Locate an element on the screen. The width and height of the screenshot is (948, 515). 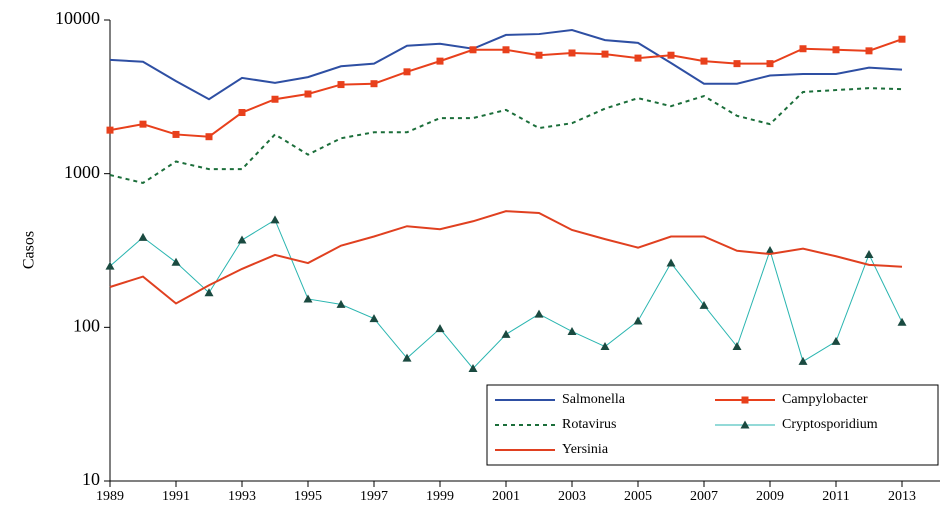
y-tick-label: 1000 is located at coordinates (82, 172).